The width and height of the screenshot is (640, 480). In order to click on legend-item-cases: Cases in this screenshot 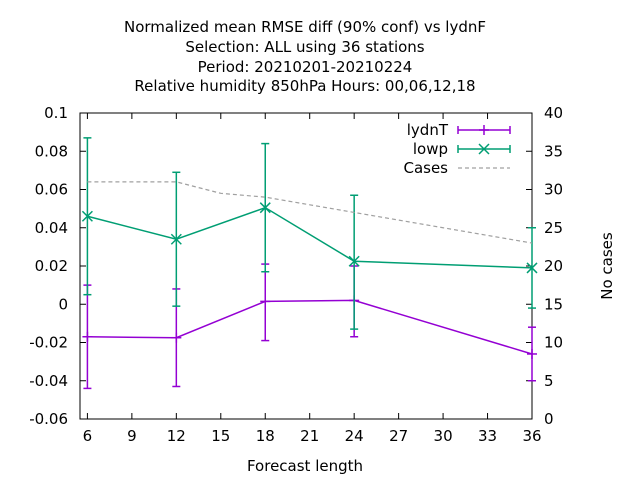, I will do `click(456, 168)`.